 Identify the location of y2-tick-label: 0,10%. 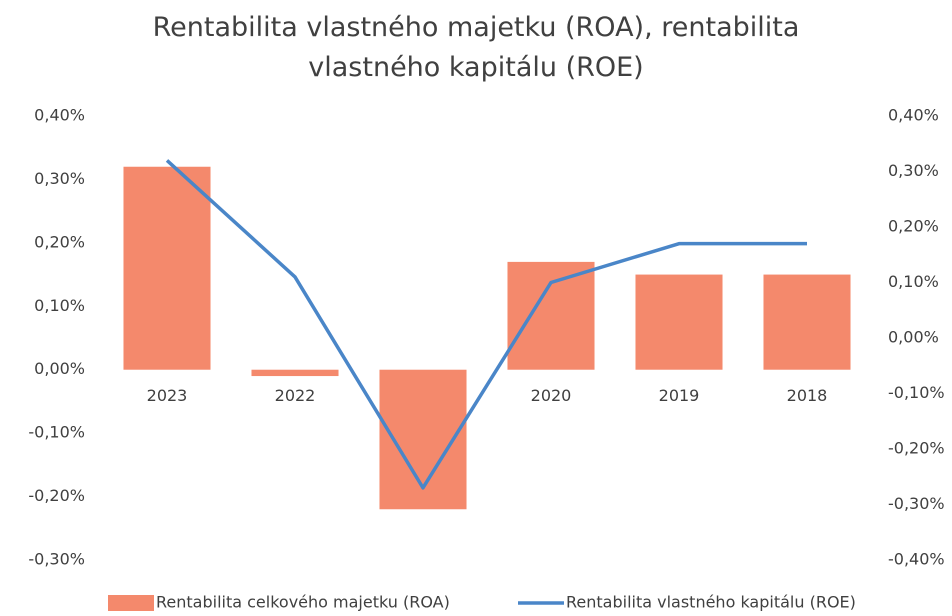
(913, 281).